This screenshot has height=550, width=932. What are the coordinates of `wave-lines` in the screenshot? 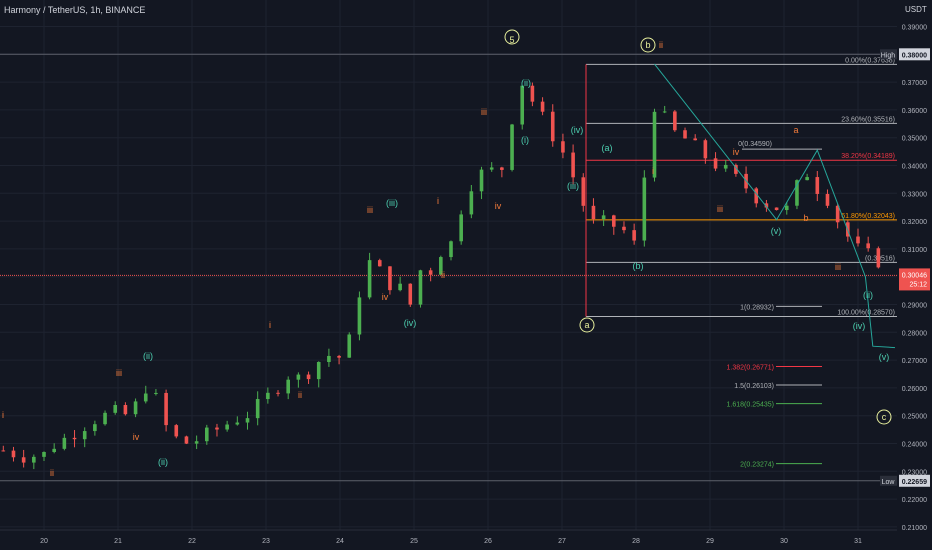 It's located at (775, 206).